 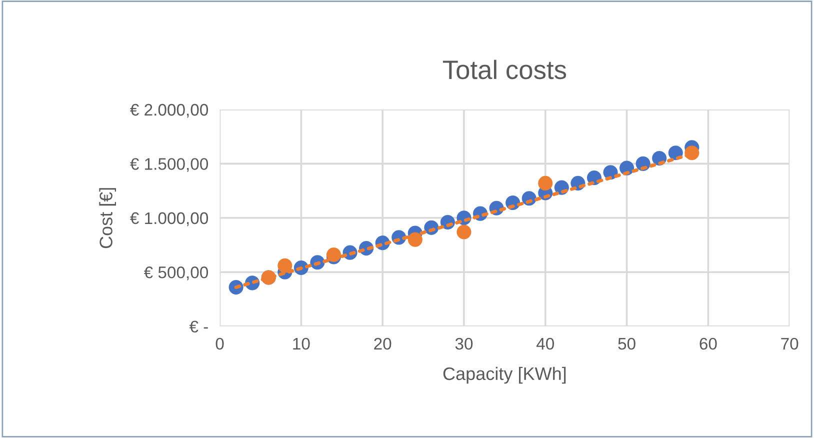 I want to click on y-tick-label: € -, so click(x=198, y=326).